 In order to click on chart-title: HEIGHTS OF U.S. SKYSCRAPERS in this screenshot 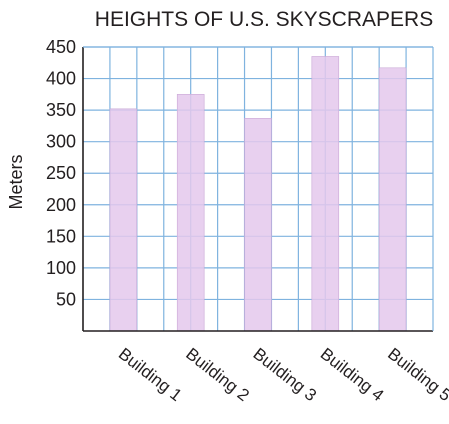, I will do `click(264, 19)`.